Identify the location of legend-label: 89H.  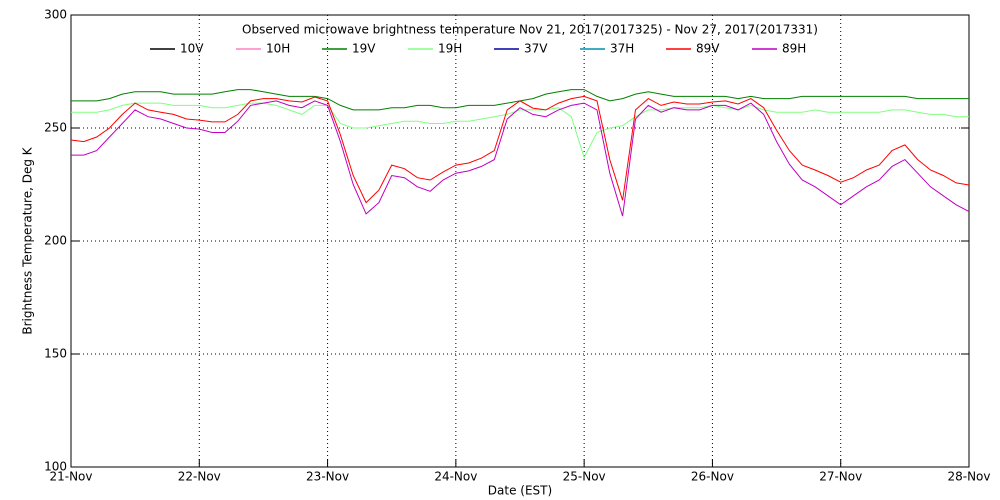
(794, 49).